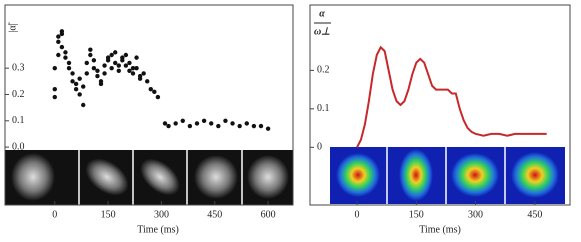  Describe the element at coordinates (12, 26) in the screenshot. I see `y-axis-label: |α̃|` at that location.